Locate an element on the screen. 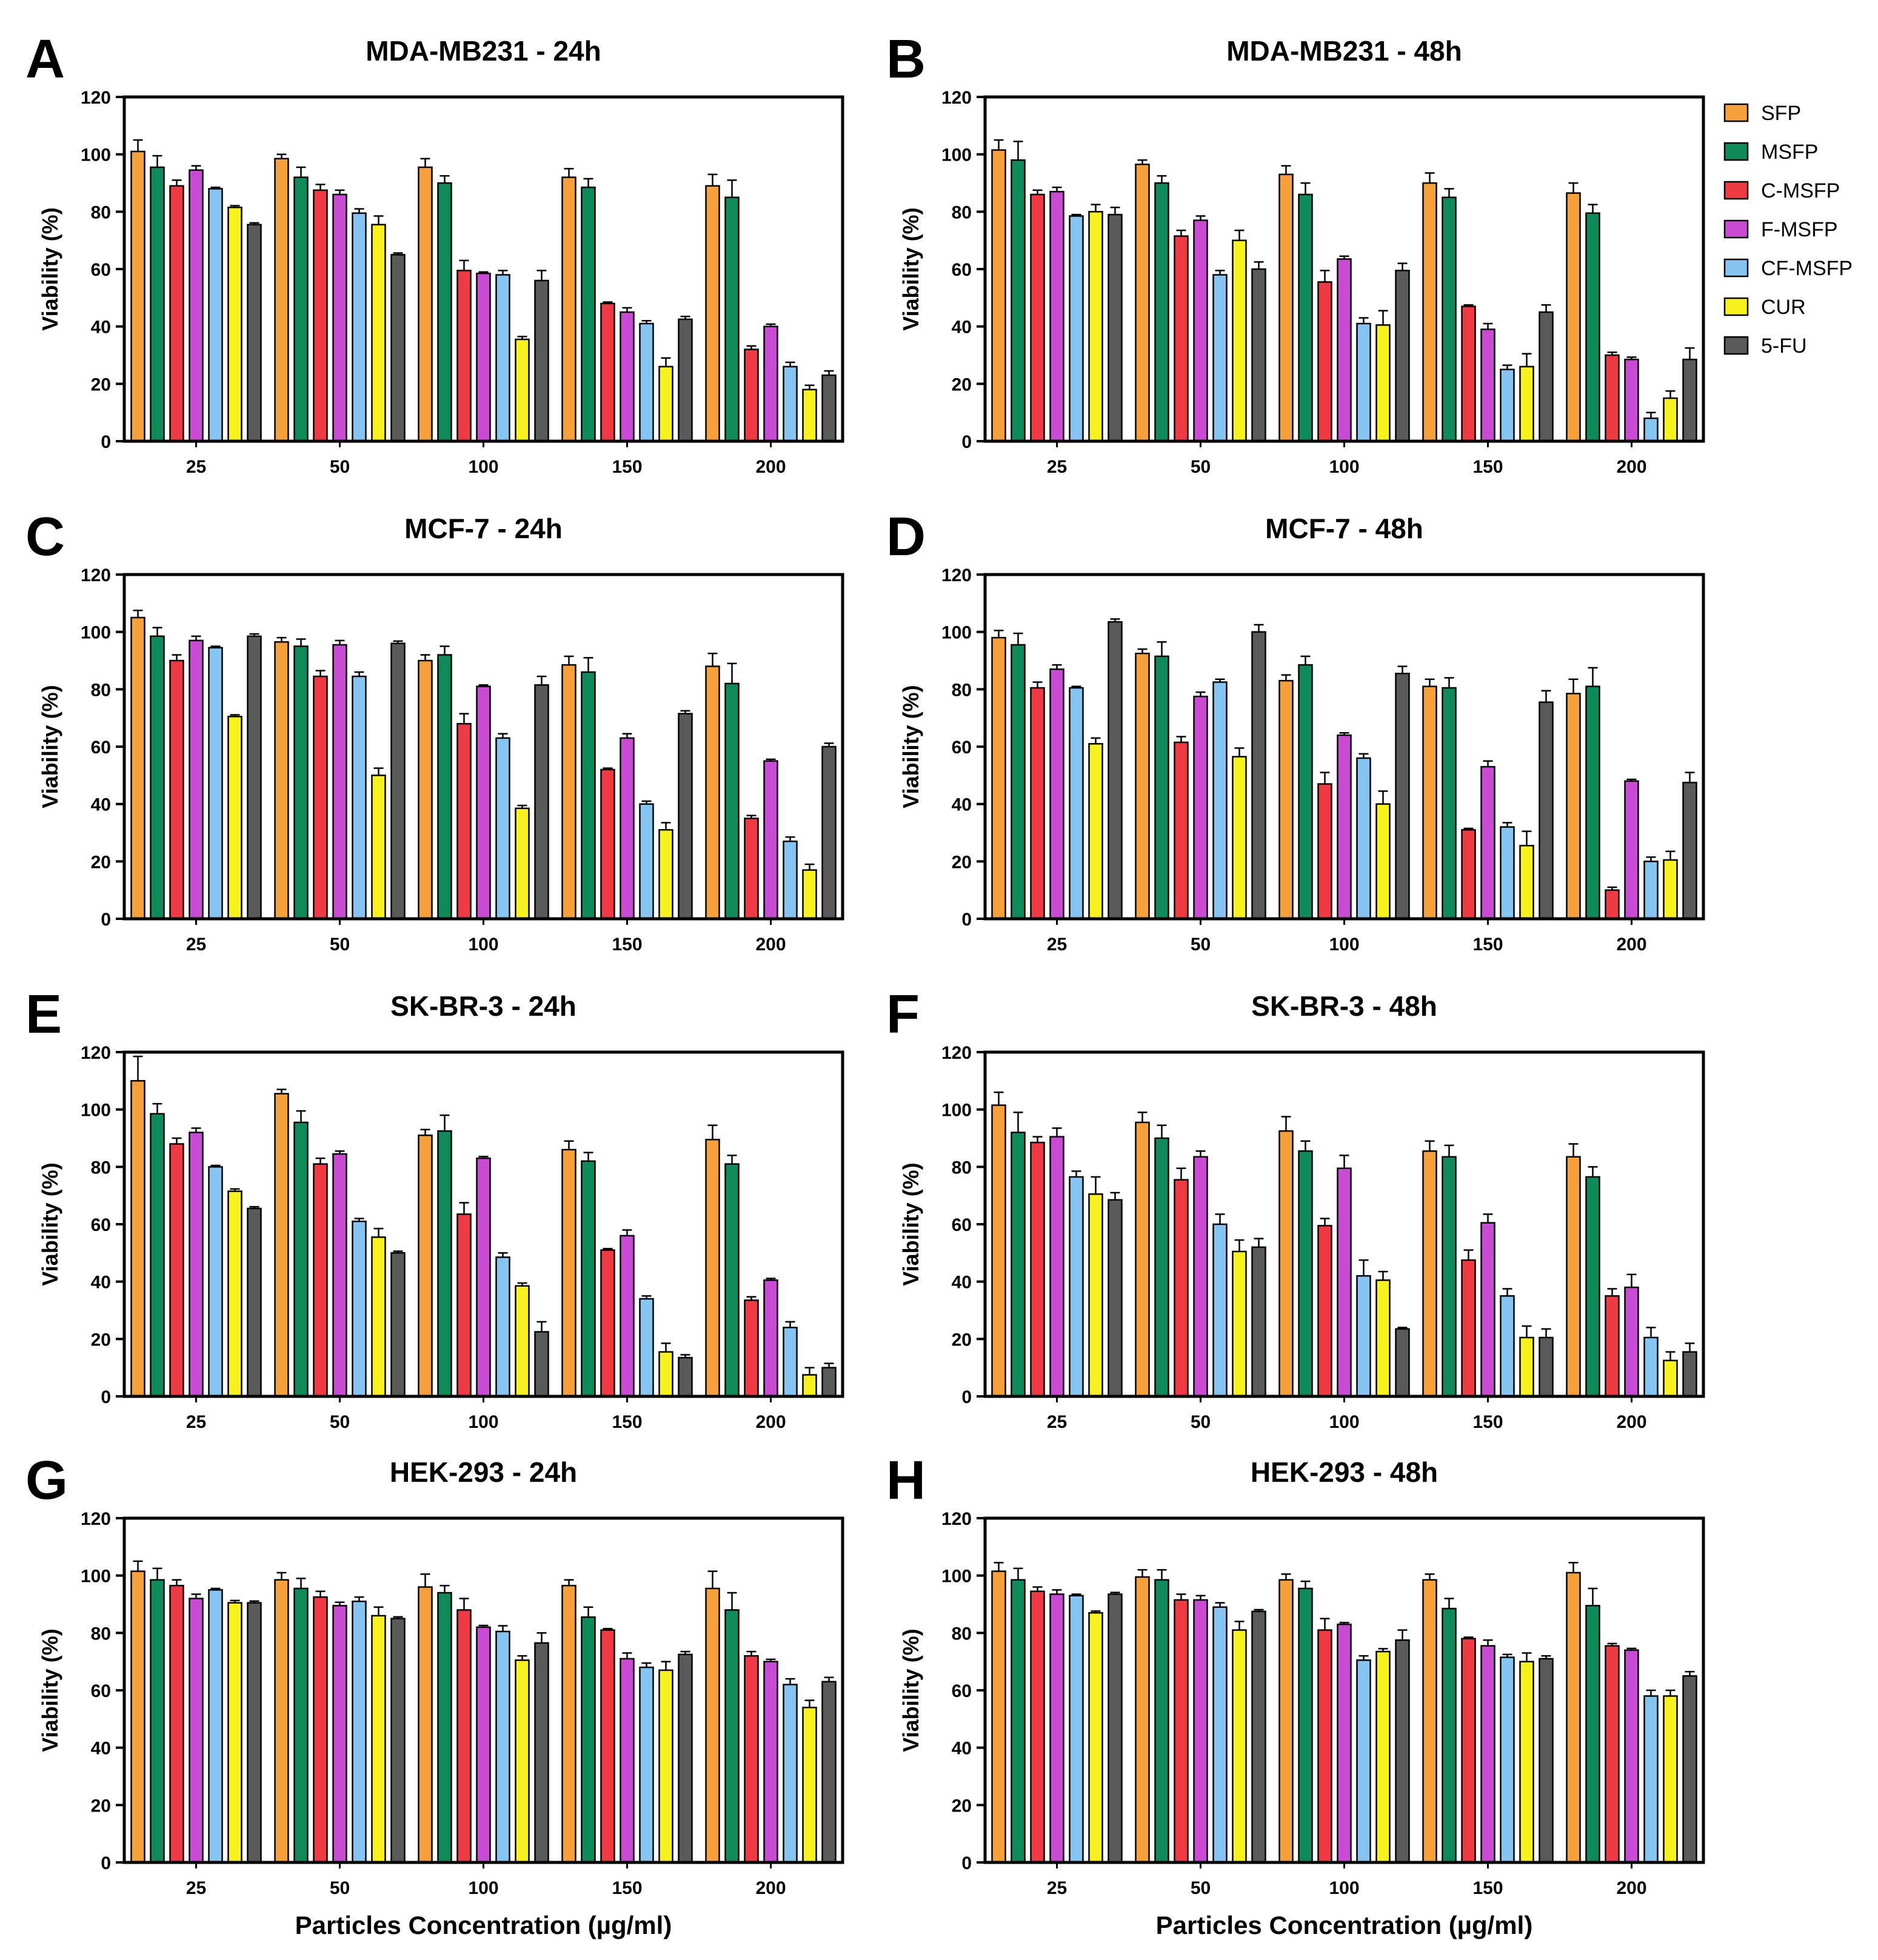 This screenshot has height=1960, width=1878. legend: SFP MSFP C-MSFP F-MSFP CF-MSFP CUR 5-FU is located at coordinates (1788, 230).